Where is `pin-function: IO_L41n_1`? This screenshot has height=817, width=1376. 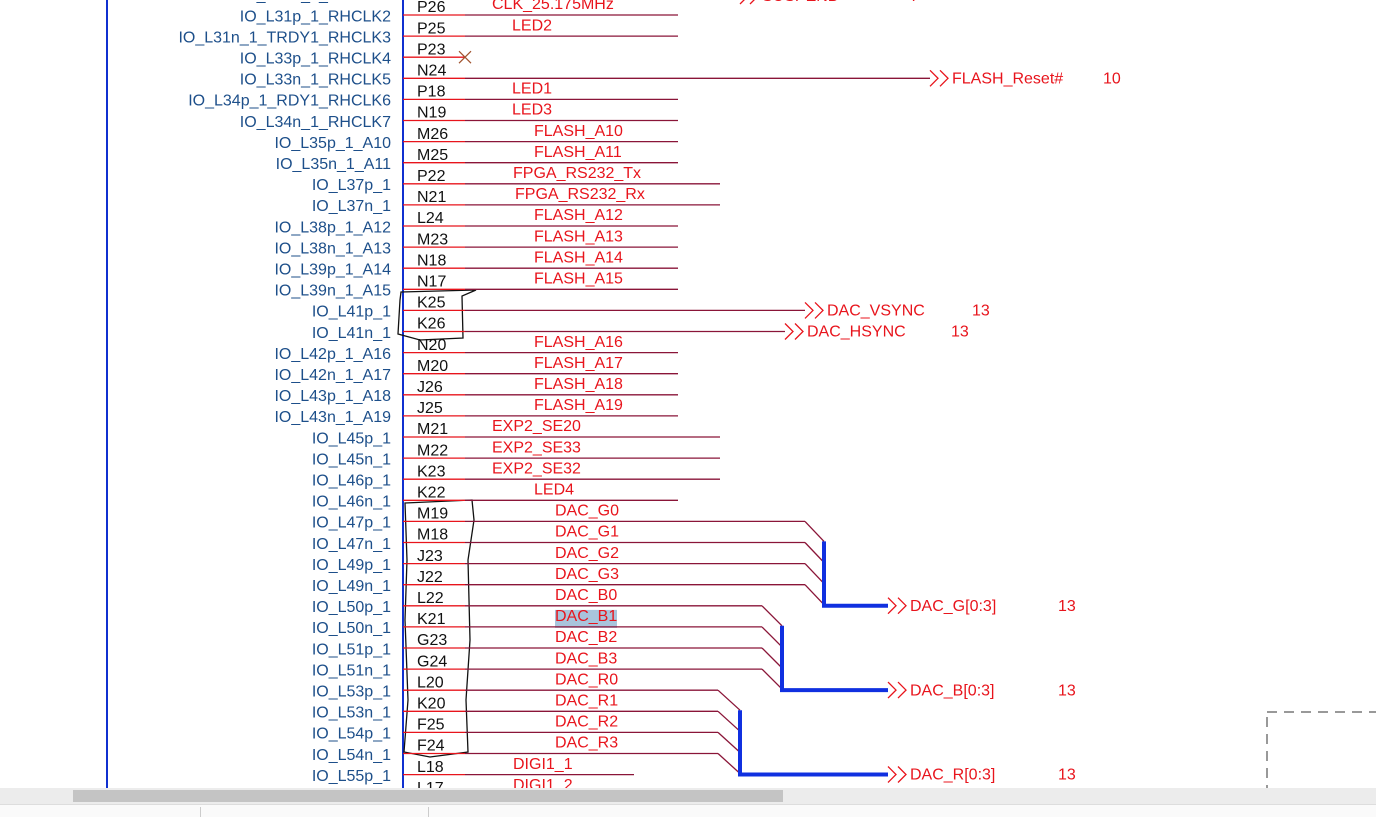
pin-function: IO_L41n_1 is located at coordinates (351, 333).